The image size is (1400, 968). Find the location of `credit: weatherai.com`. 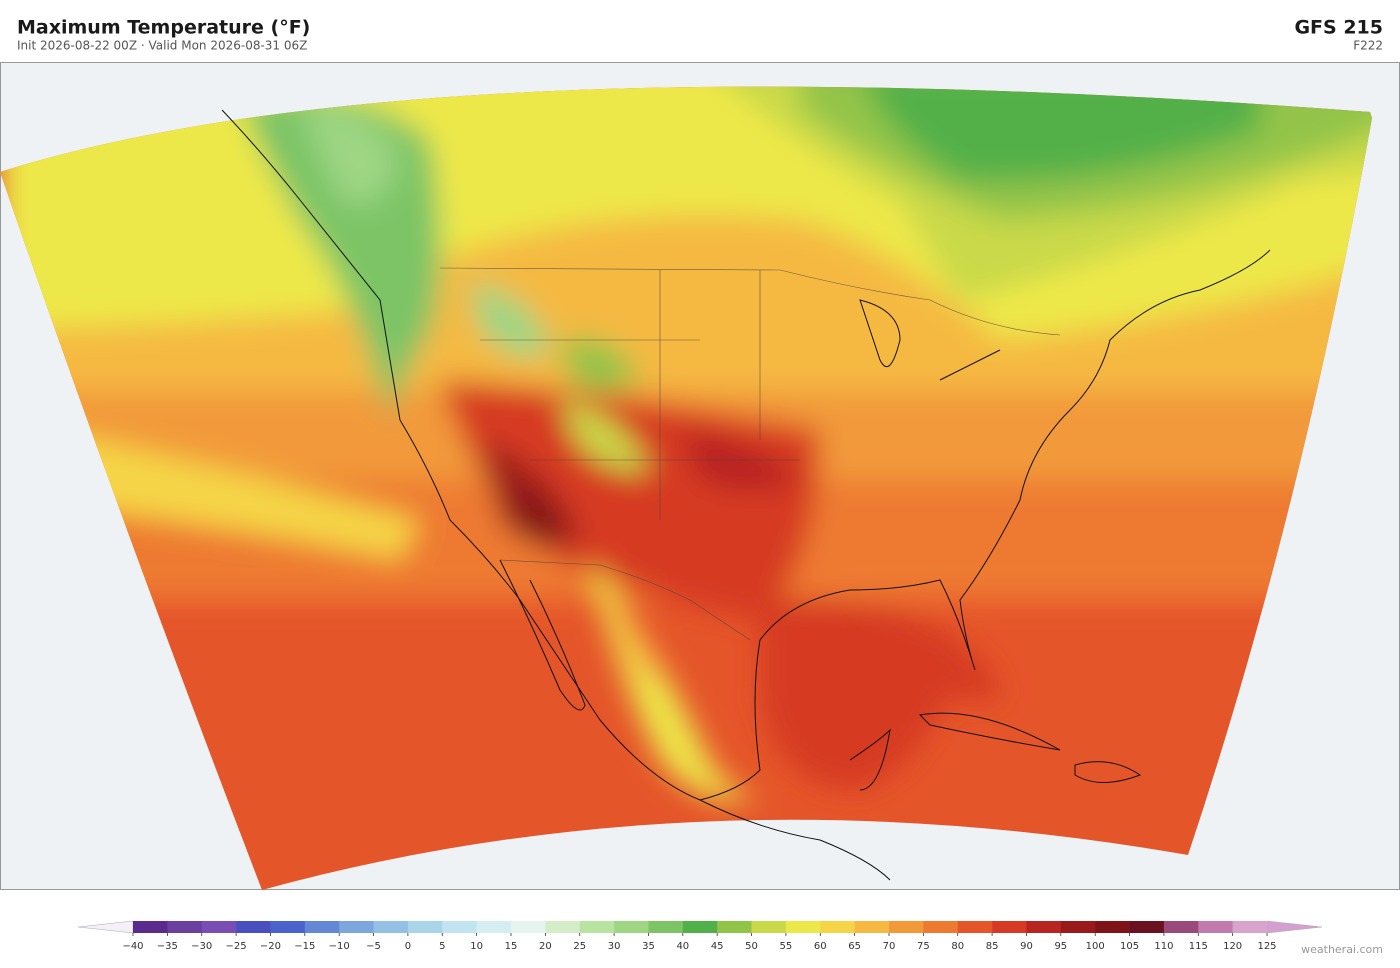

credit: weatherai.com is located at coordinates (1342, 949).